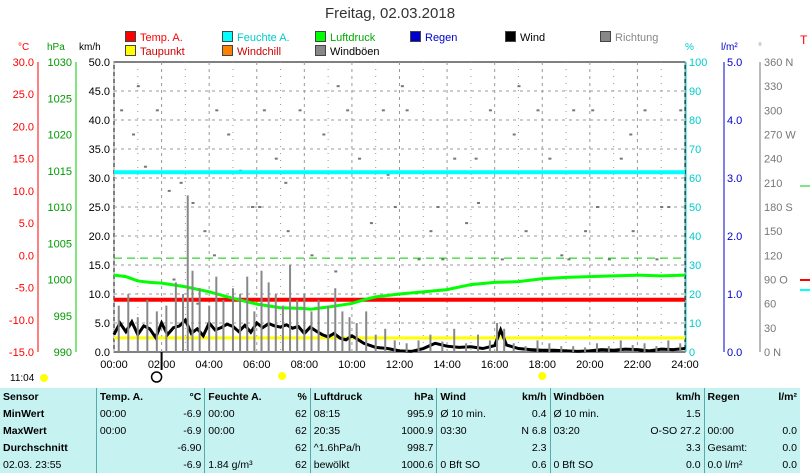 The height and width of the screenshot is (473, 810). What do you see at coordinates (433, 37) in the screenshot?
I see `legend-item: Regen` at bounding box center [433, 37].